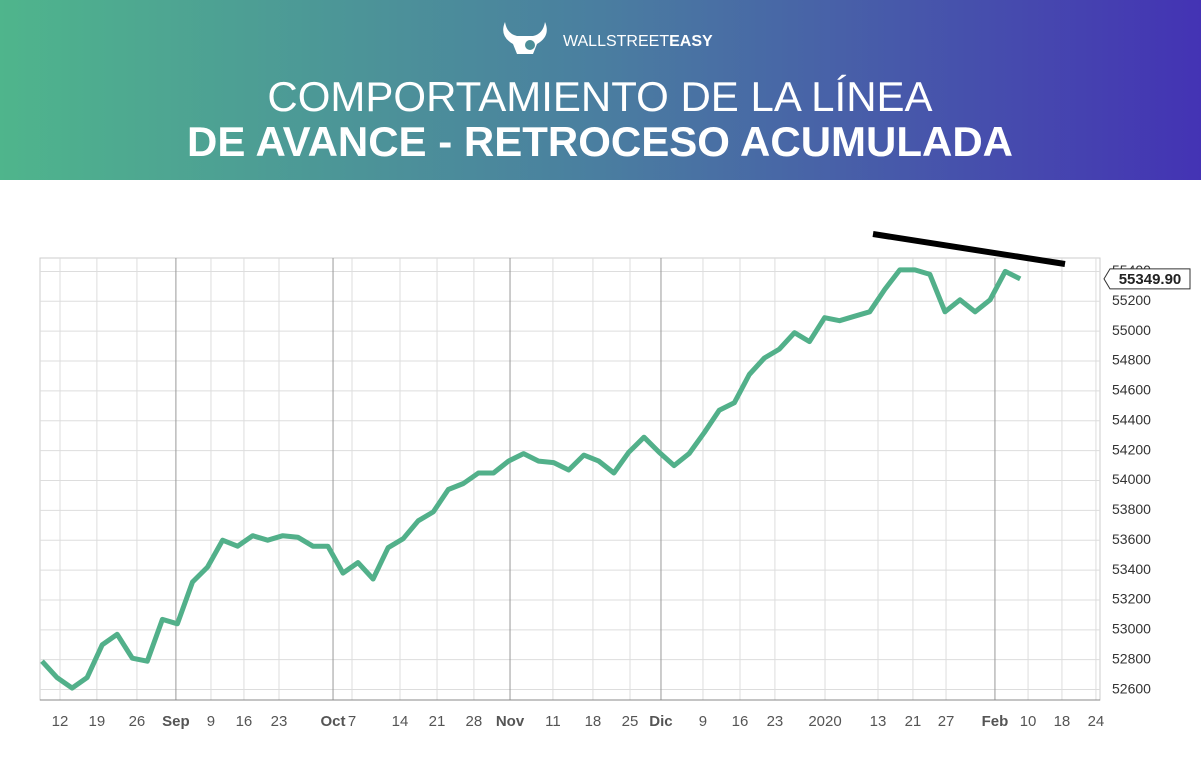 This screenshot has height=758, width=1201. Describe the element at coordinates (969, 249) in the screenshot. I see `trend-line` at that location.